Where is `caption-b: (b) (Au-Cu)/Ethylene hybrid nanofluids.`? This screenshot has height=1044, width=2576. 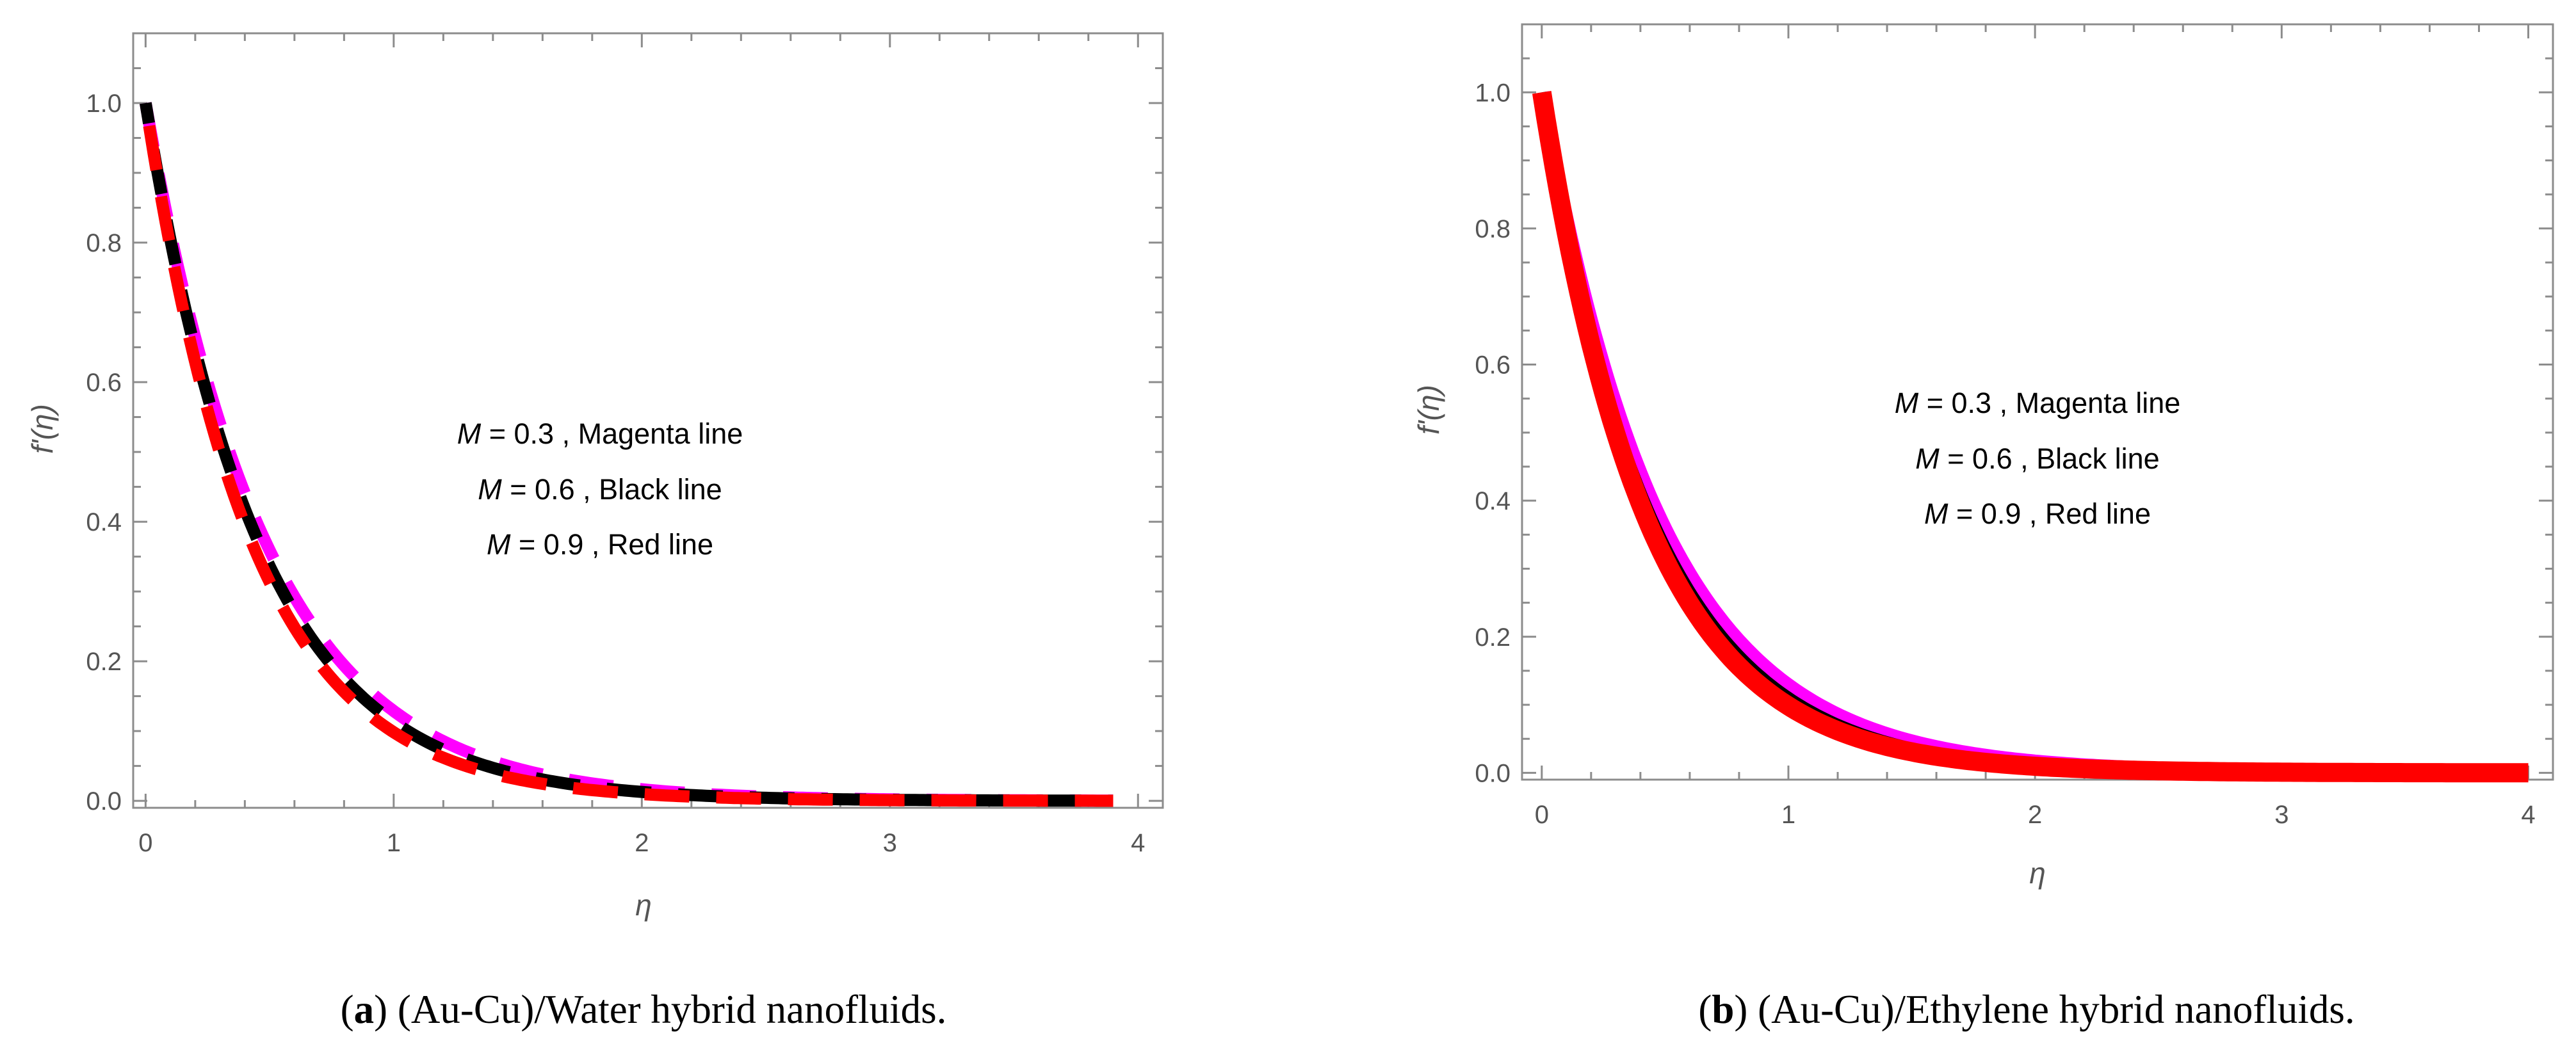 caption-b: (b) (Au-Cu)/Ethylene hybrid nanofluids. is located at coordinates (2026, 1009).